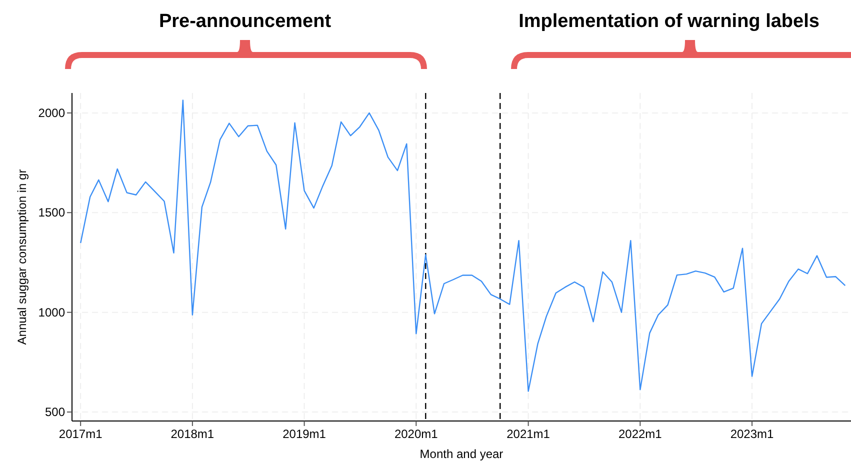  What do you see at coordinates (416, 434) in the screenshot?
I see `x-tick-label: 2020m1` at bounding box center [416, 434].